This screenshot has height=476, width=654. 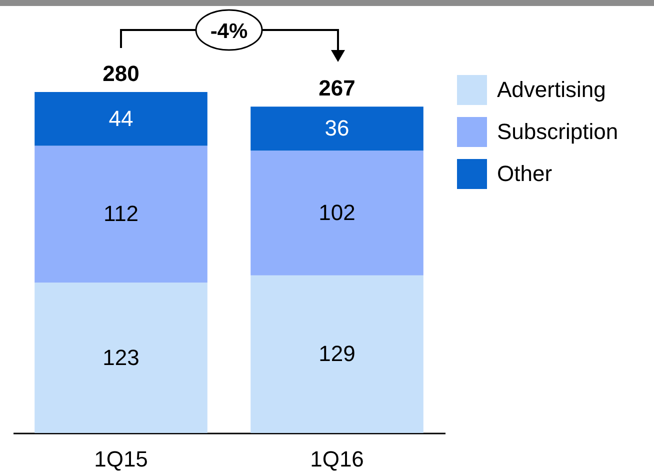 I want to click on total-label: 280, so click(x=121, y=73).